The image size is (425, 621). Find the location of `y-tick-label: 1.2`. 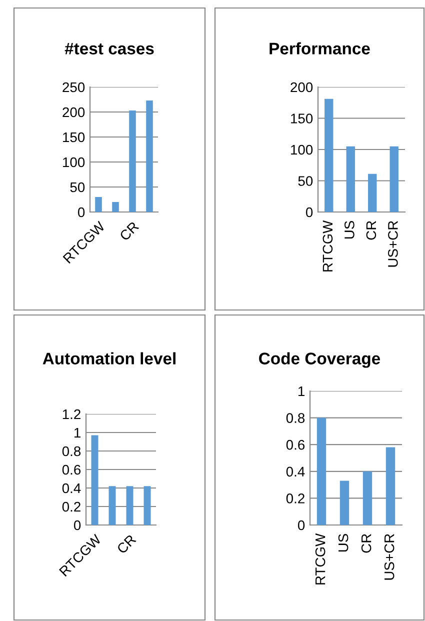

y-tick-label: 1.2 is located at coordinates (71, 414).